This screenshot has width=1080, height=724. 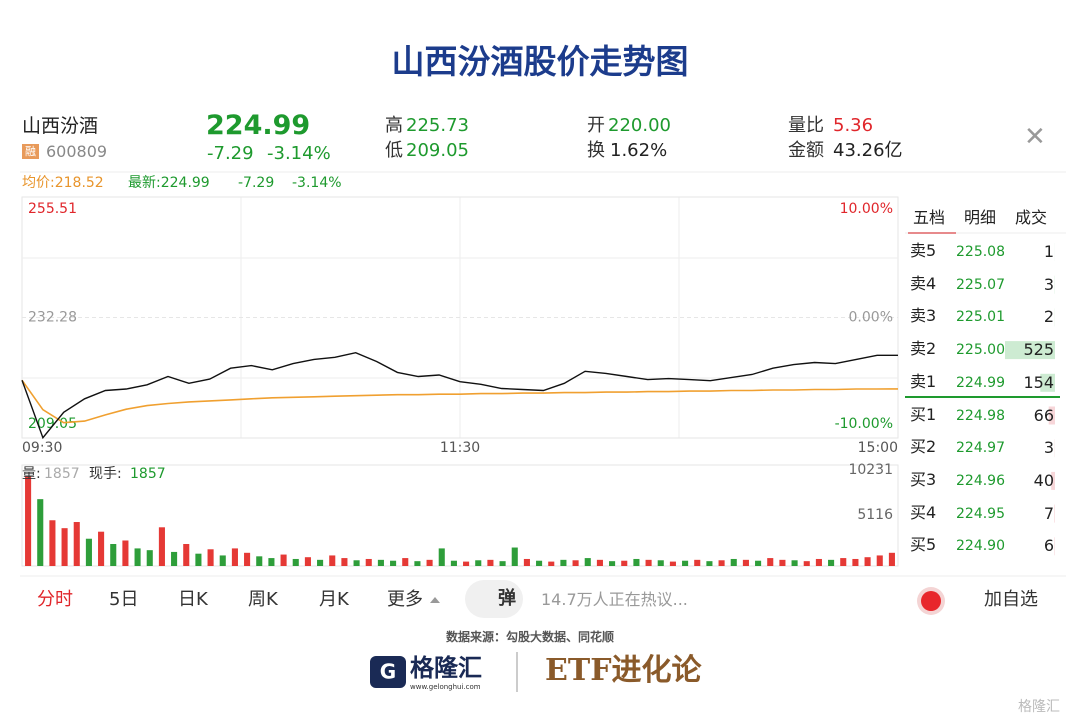 What do you see at coordinates (334, 599) in the screenshot?
I see `period-tab: 月K` at bounding box center [334, 599].